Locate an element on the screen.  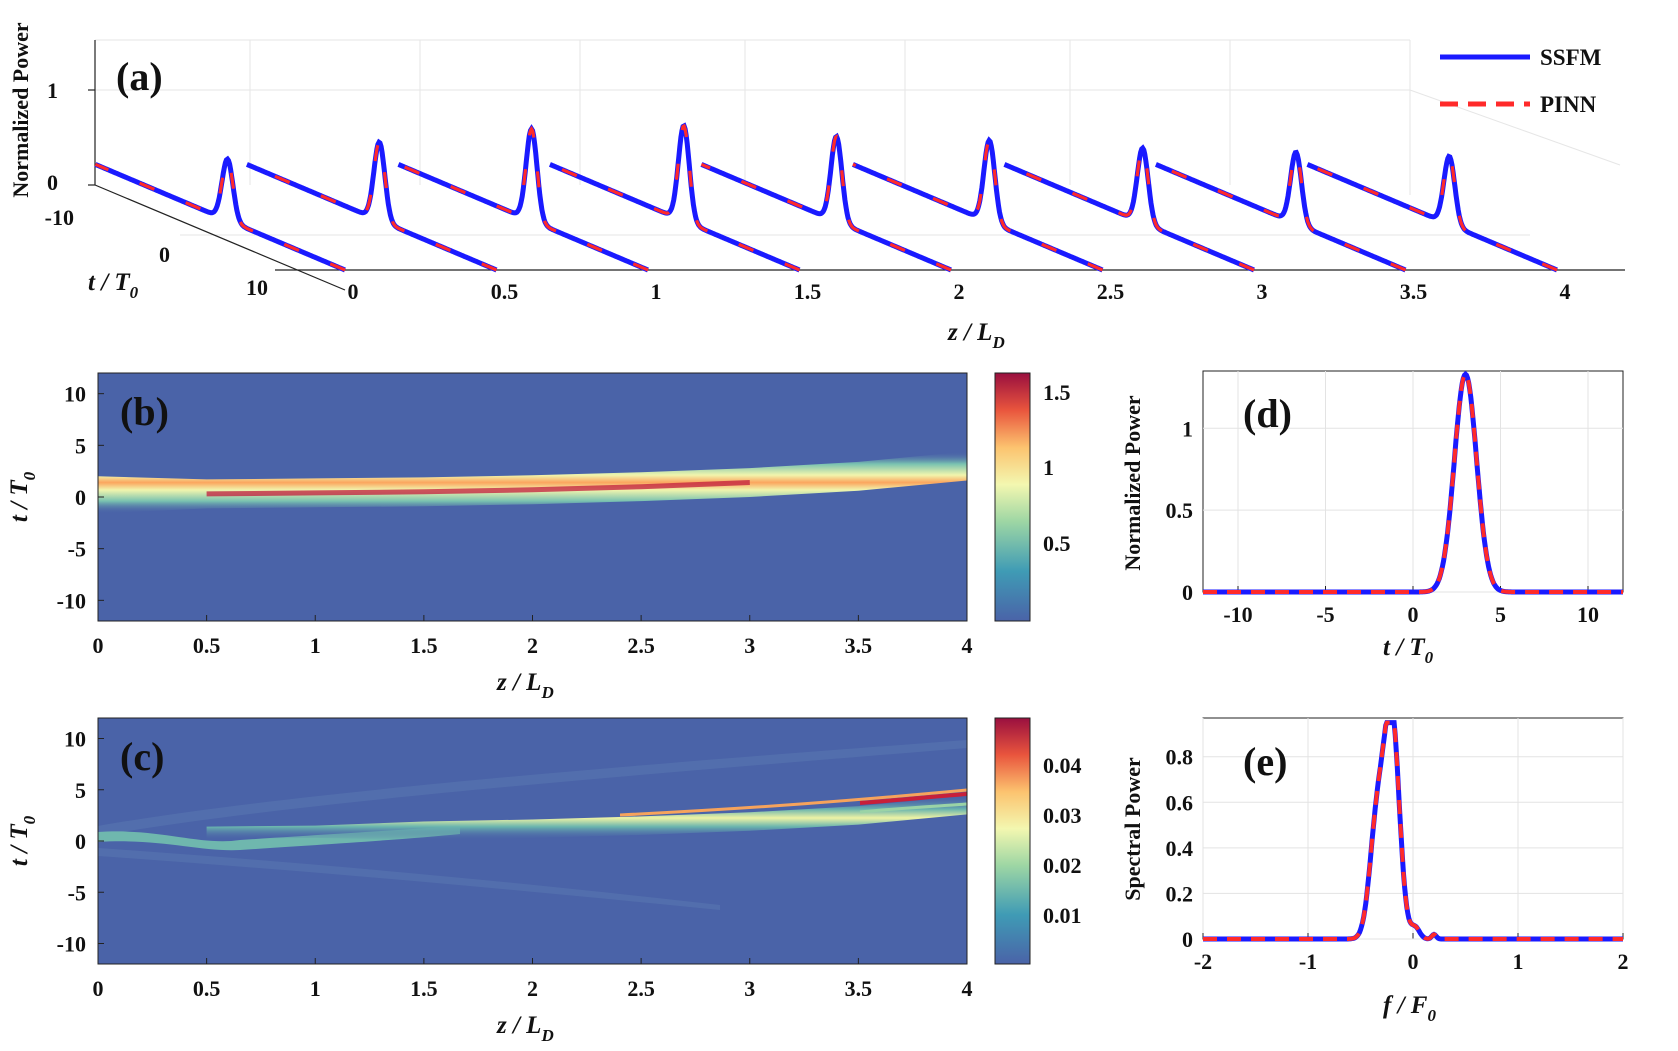
ytick-label-0.4: 0.4 is located at coordinates (1180, 848).